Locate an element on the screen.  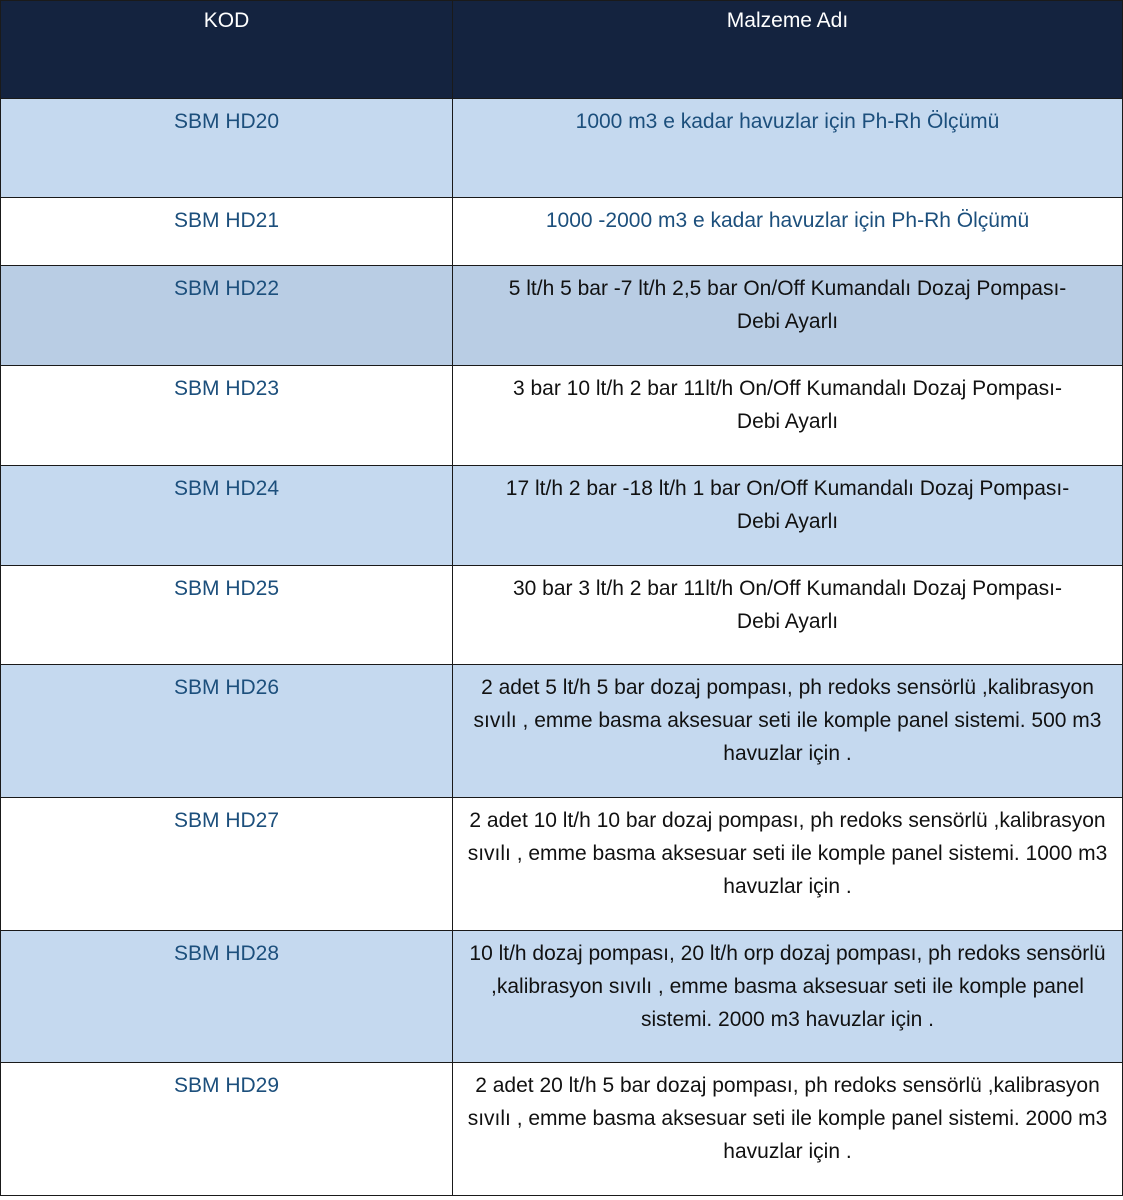
header-name: Malzeme Adı is located at coordinates (787, 49).